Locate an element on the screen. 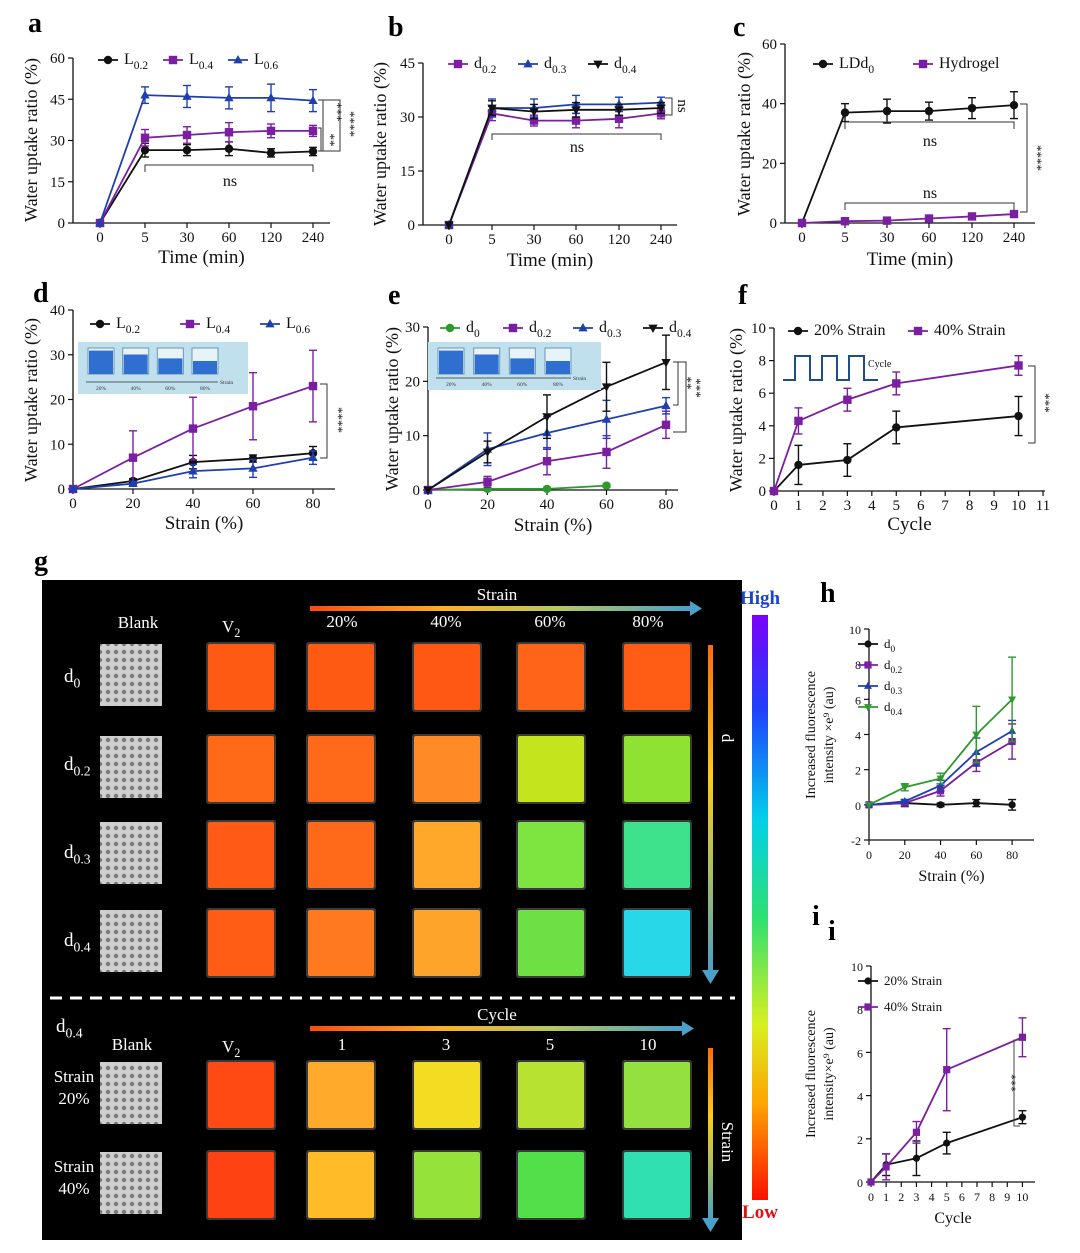 The height and width of the screenshot is (1253, 1080). y-tick-label-d-3: 30 is located at coordinates (57, 356).